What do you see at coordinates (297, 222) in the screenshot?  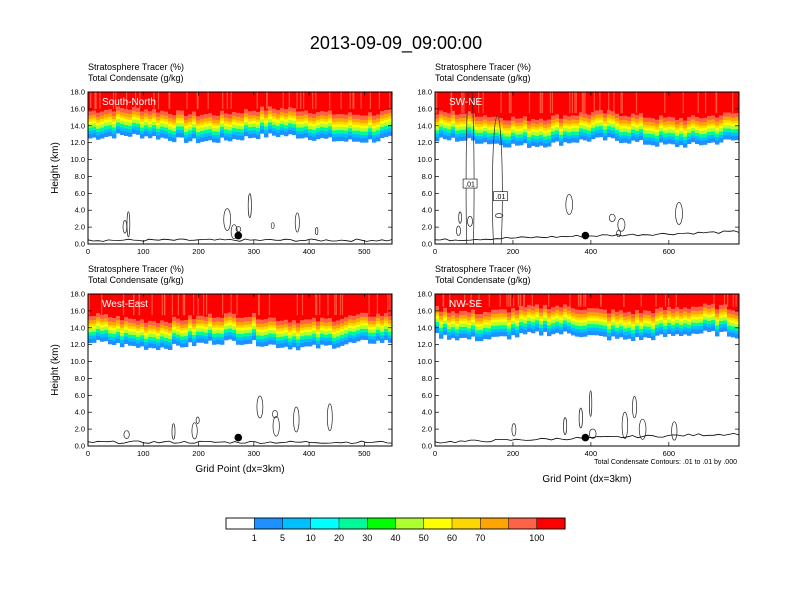 I see `condensate-contour` at bounding box center [297, 222].